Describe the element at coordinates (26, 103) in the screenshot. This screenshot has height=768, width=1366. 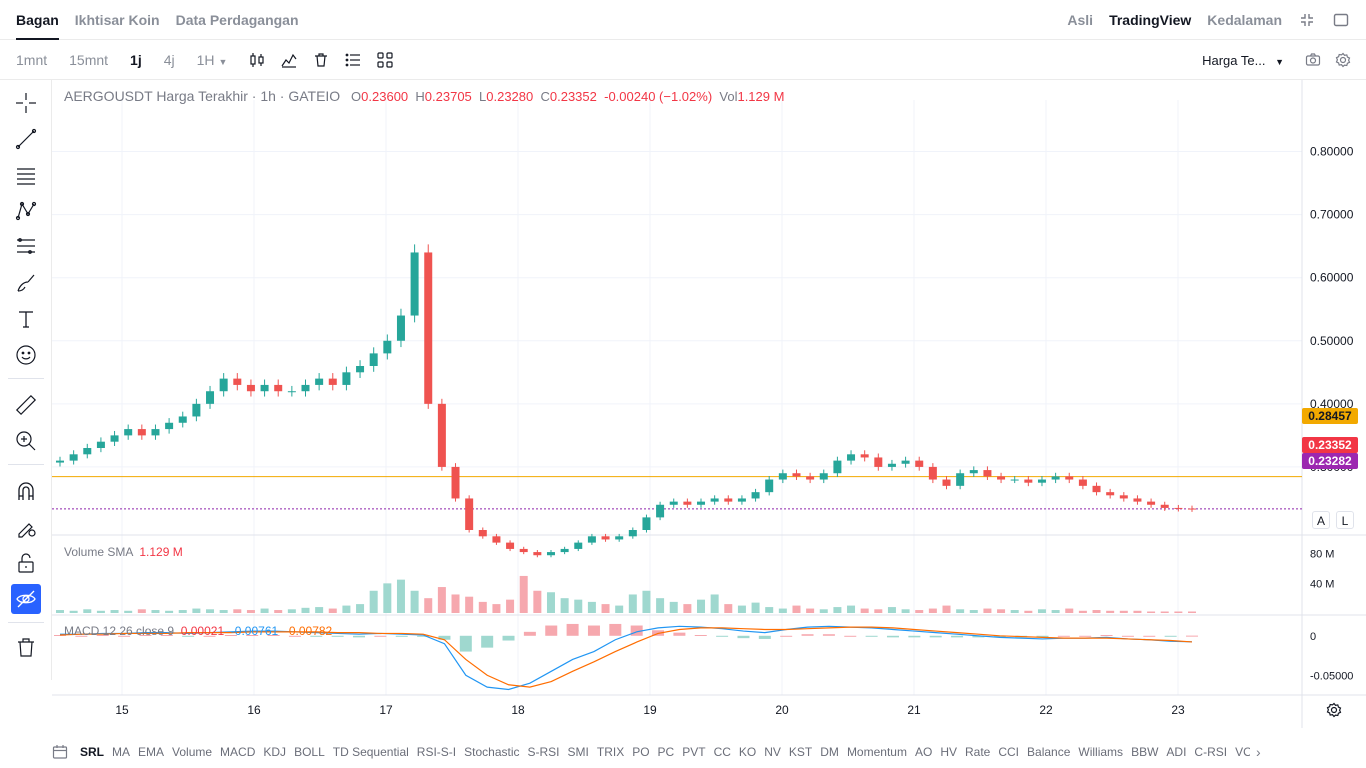
I see `crosshair-icon` at that location.